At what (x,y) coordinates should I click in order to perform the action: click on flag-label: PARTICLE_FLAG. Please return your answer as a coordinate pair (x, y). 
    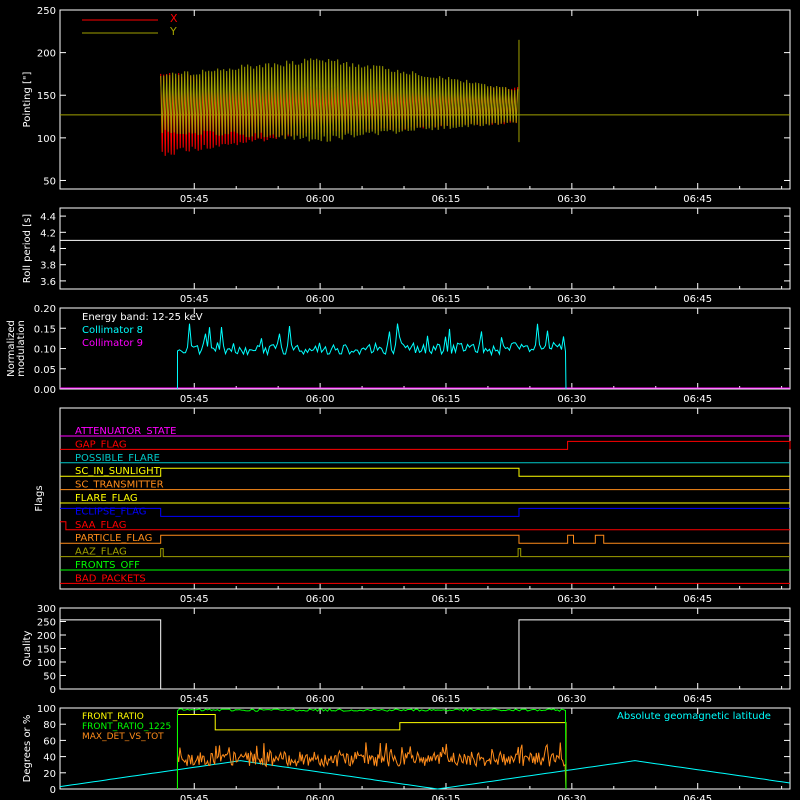
    Looking at the image, I should click on (113, 538).